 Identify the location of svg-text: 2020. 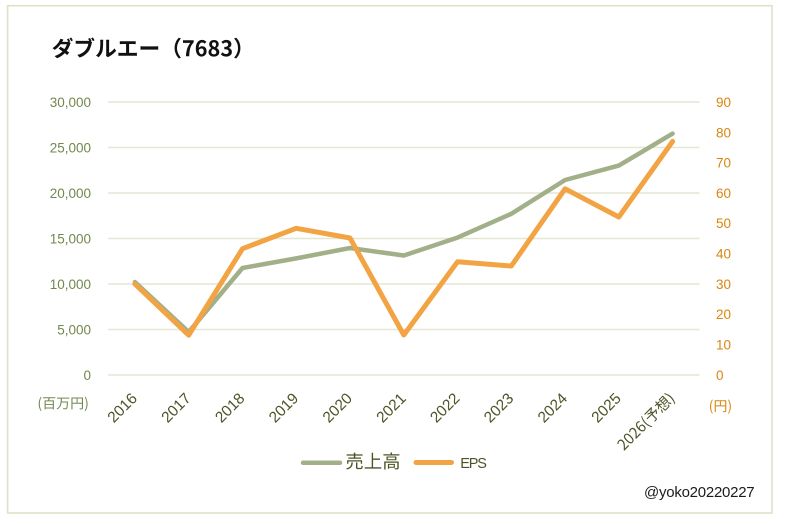
(338, 408).